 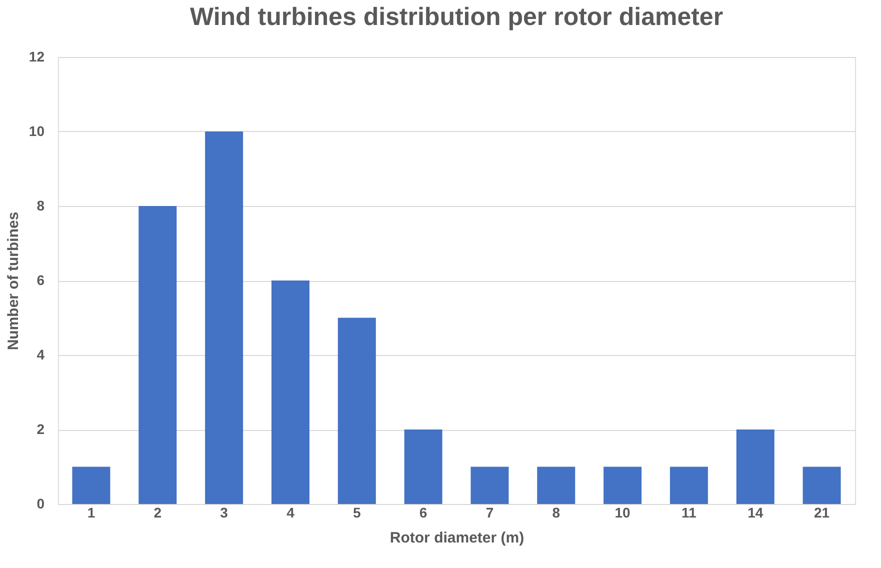 What do you see at coordinates (756, 512) in the screenshot?
I see `x-tick-label: 14` at bounding box center [756, 512].